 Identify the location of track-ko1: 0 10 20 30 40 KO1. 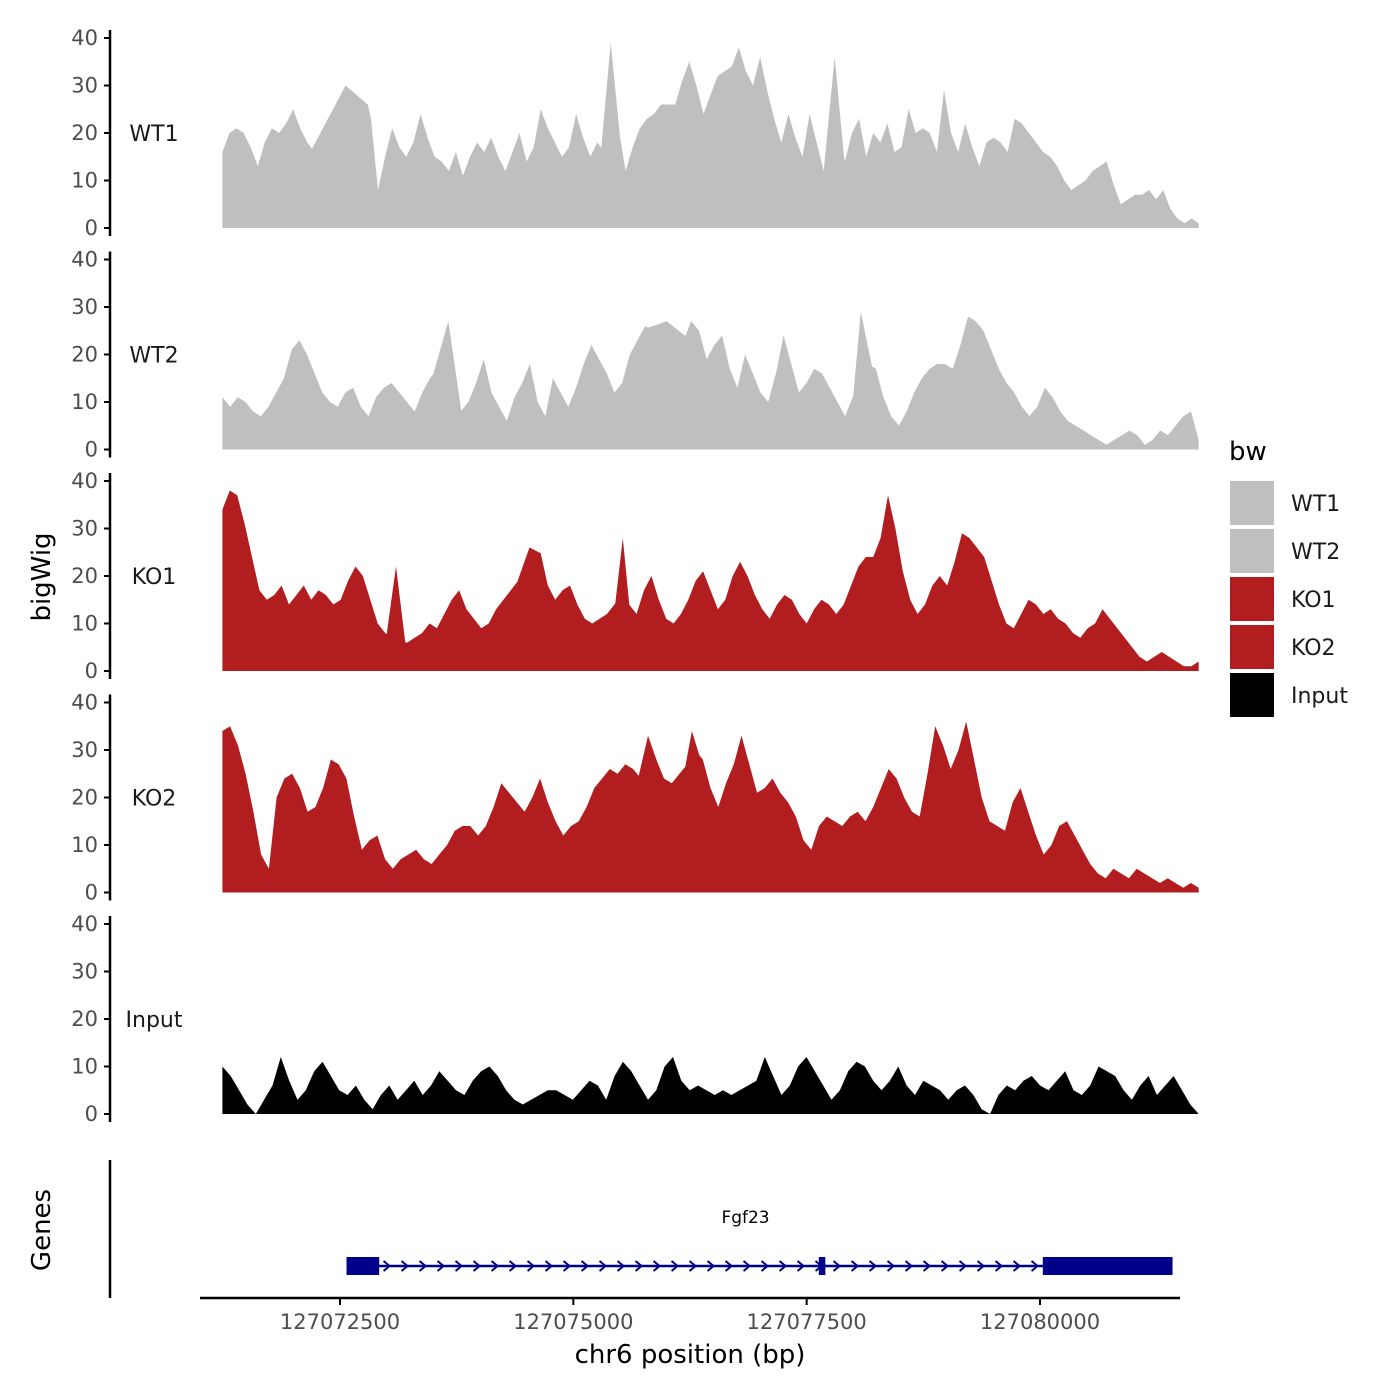
(635, 576).